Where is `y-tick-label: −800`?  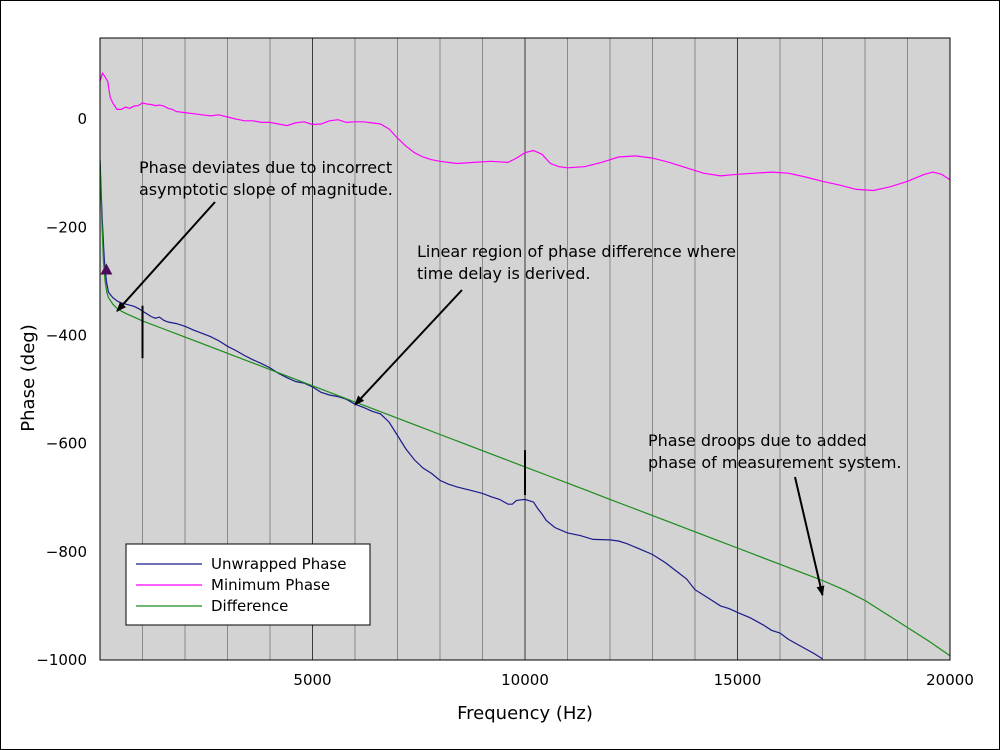 y-tick-label: −800 is located at coordinates (66, 552).